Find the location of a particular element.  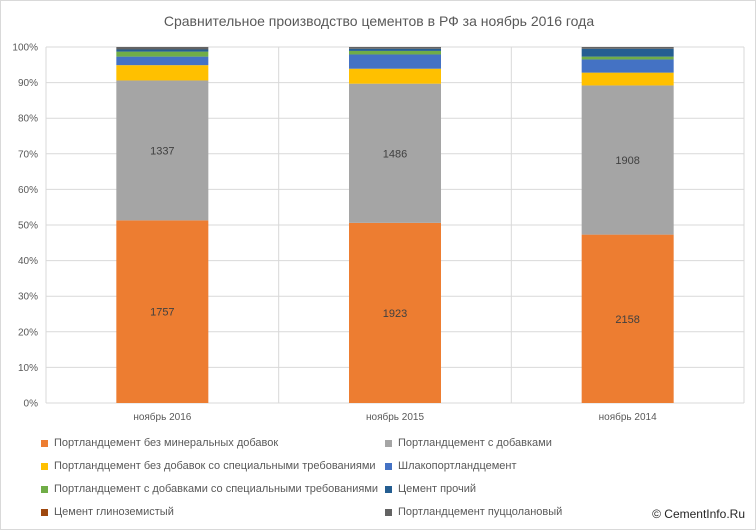

copyright-text: © CementInfo.Ru is located at coordinates (698, 514).